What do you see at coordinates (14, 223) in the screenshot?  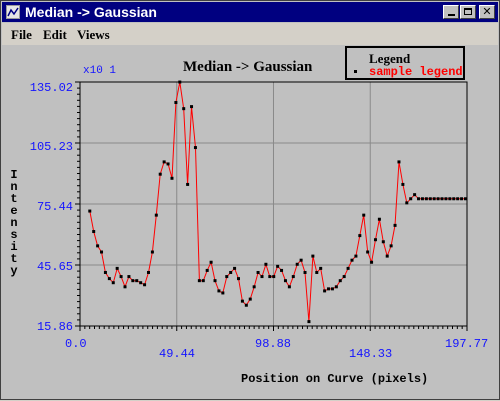 I see `y-axis-label: Intensity` at bounding box center [14, 223].